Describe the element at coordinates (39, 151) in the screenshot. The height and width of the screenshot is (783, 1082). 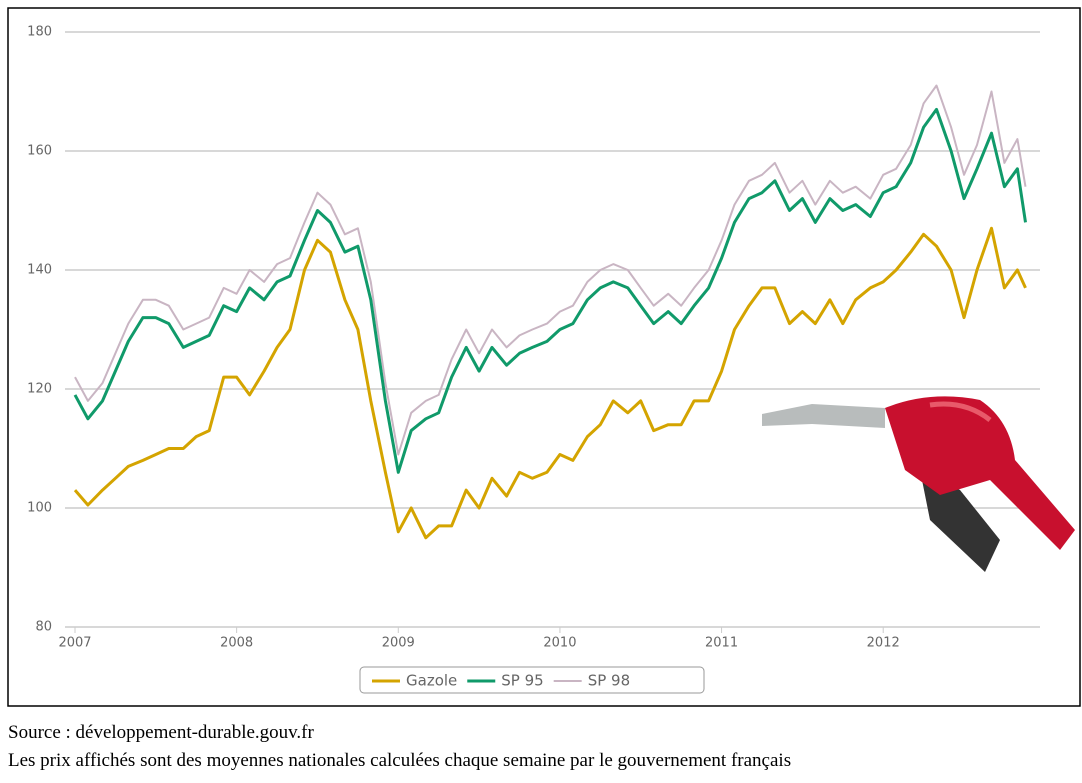
I see `y-tick-label: 160` at that location.